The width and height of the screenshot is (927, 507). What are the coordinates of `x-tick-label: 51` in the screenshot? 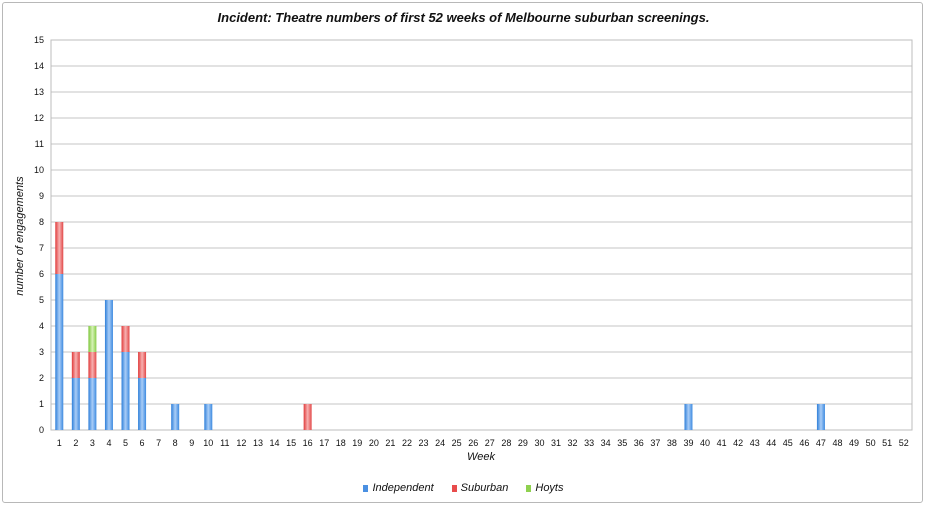 It's located at (887, 443).